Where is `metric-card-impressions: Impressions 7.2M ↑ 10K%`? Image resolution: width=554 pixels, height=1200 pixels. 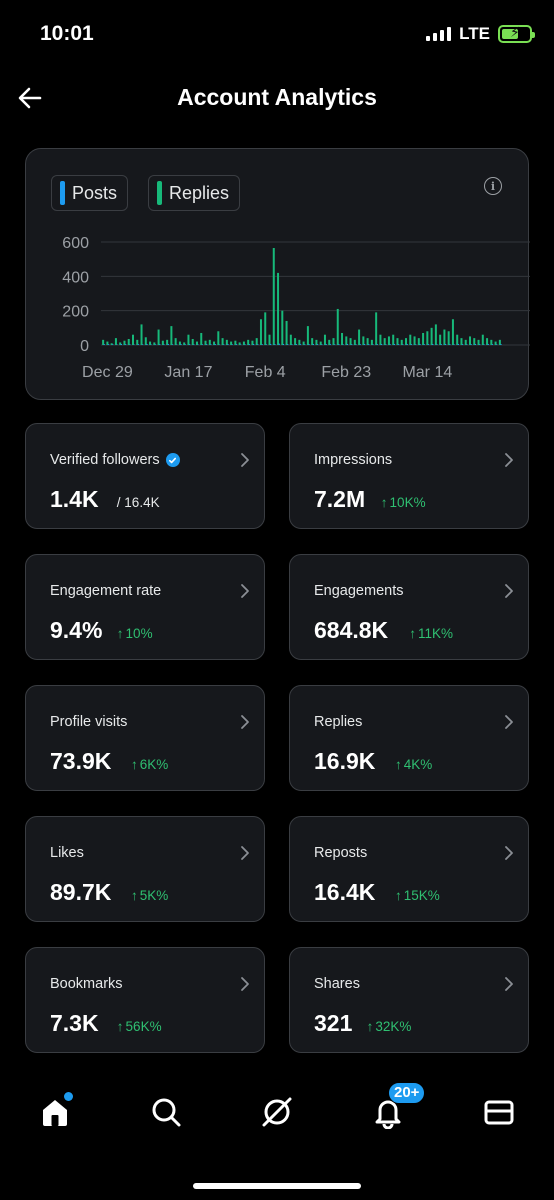 metric-card-impressions: Impressions 7.2M ↑ 10K% is located at coordinates (409, 476).